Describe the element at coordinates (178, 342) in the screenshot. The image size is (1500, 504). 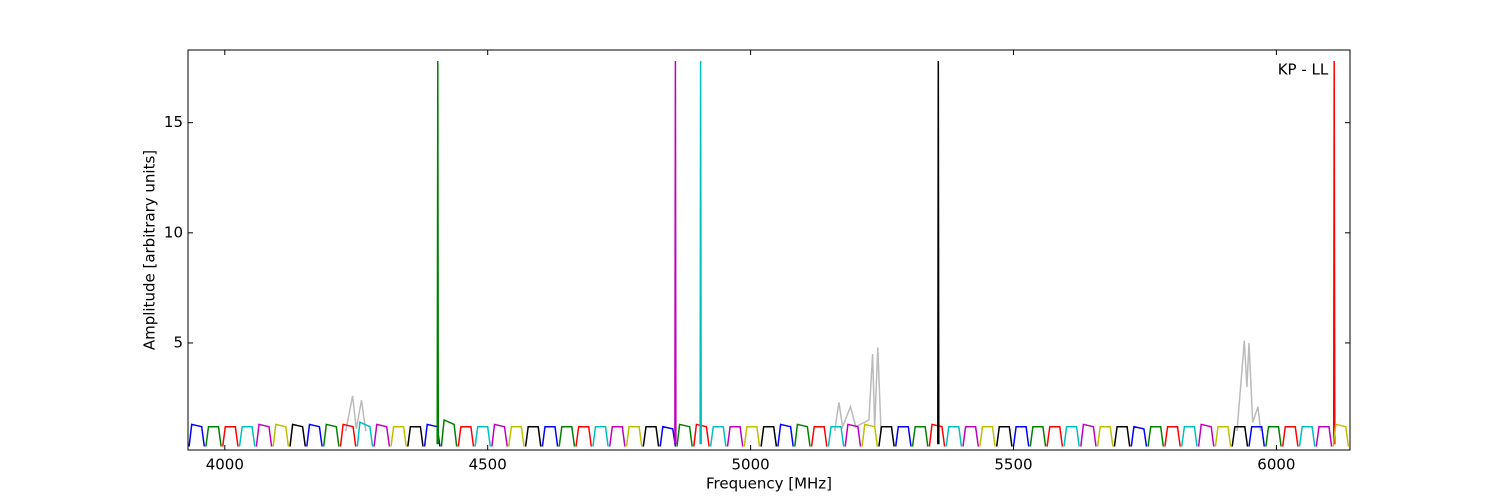
I see `y-tick-label: 5` at that location.